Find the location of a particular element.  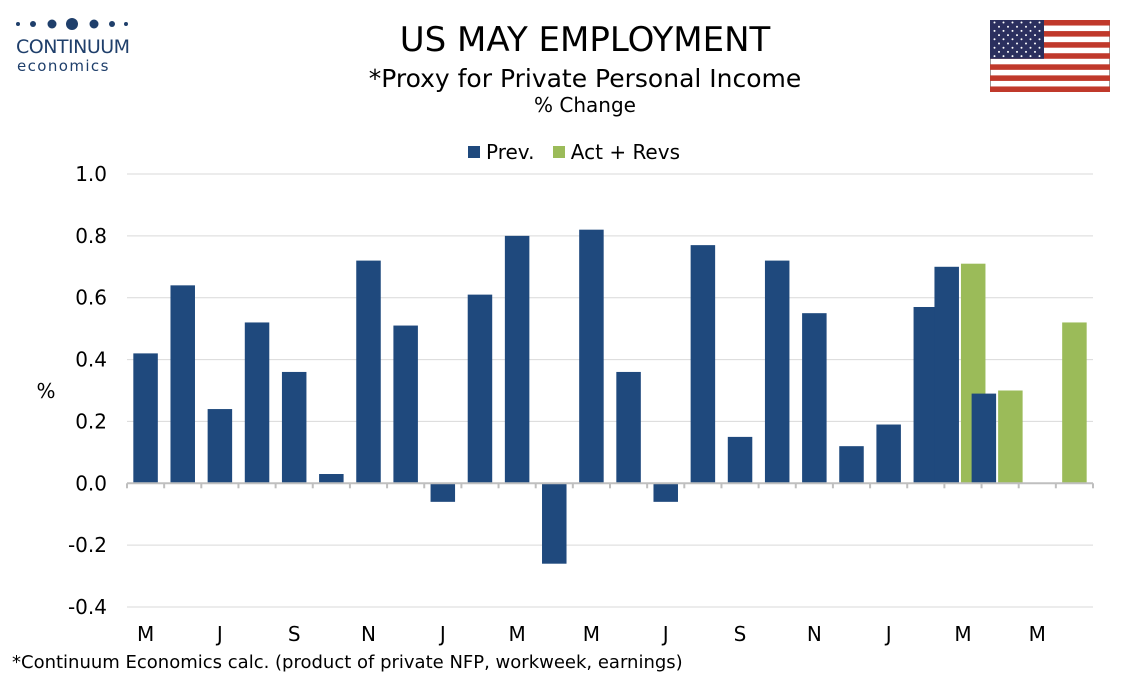

us-flag-icon is located at coordinates (1050, 56).